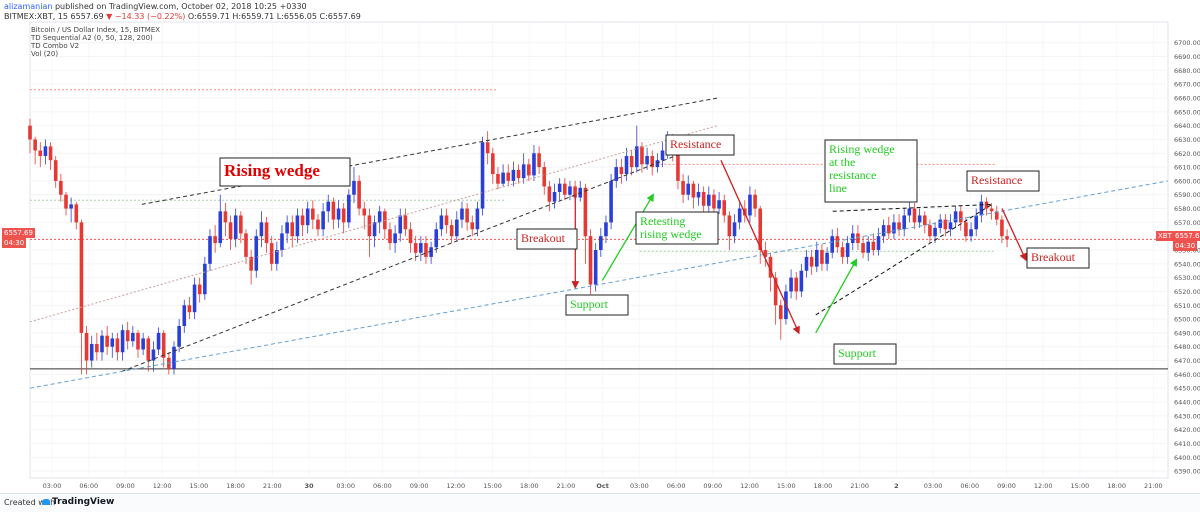 The height and width of the screenshot is (512, 1200). I want to click on indicator-3: TD Combo V2, so click(55, 46).